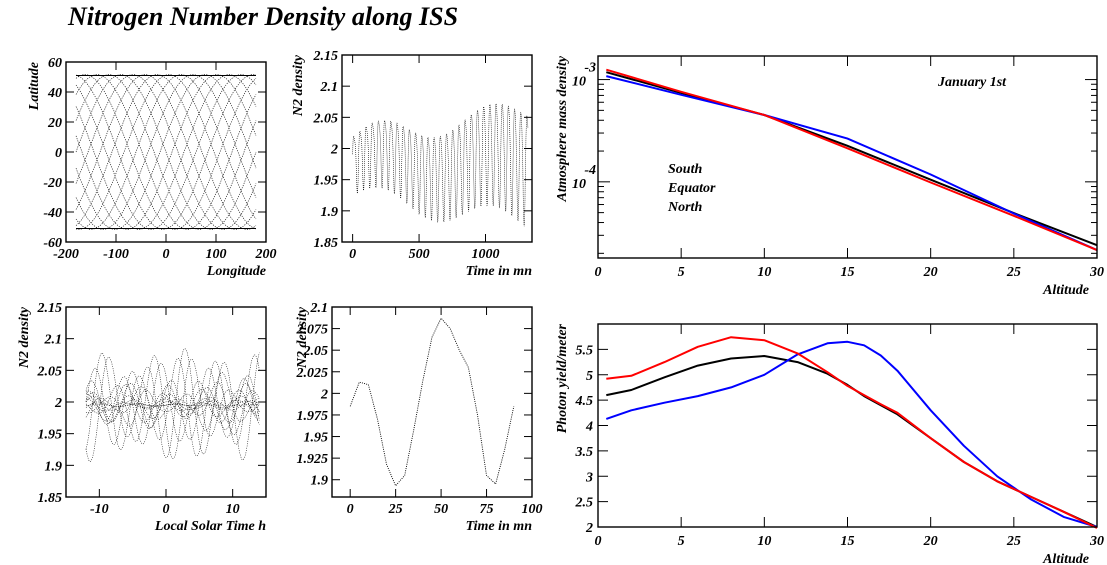  I want to click on y-tick-label: -60, so click(52, 243).